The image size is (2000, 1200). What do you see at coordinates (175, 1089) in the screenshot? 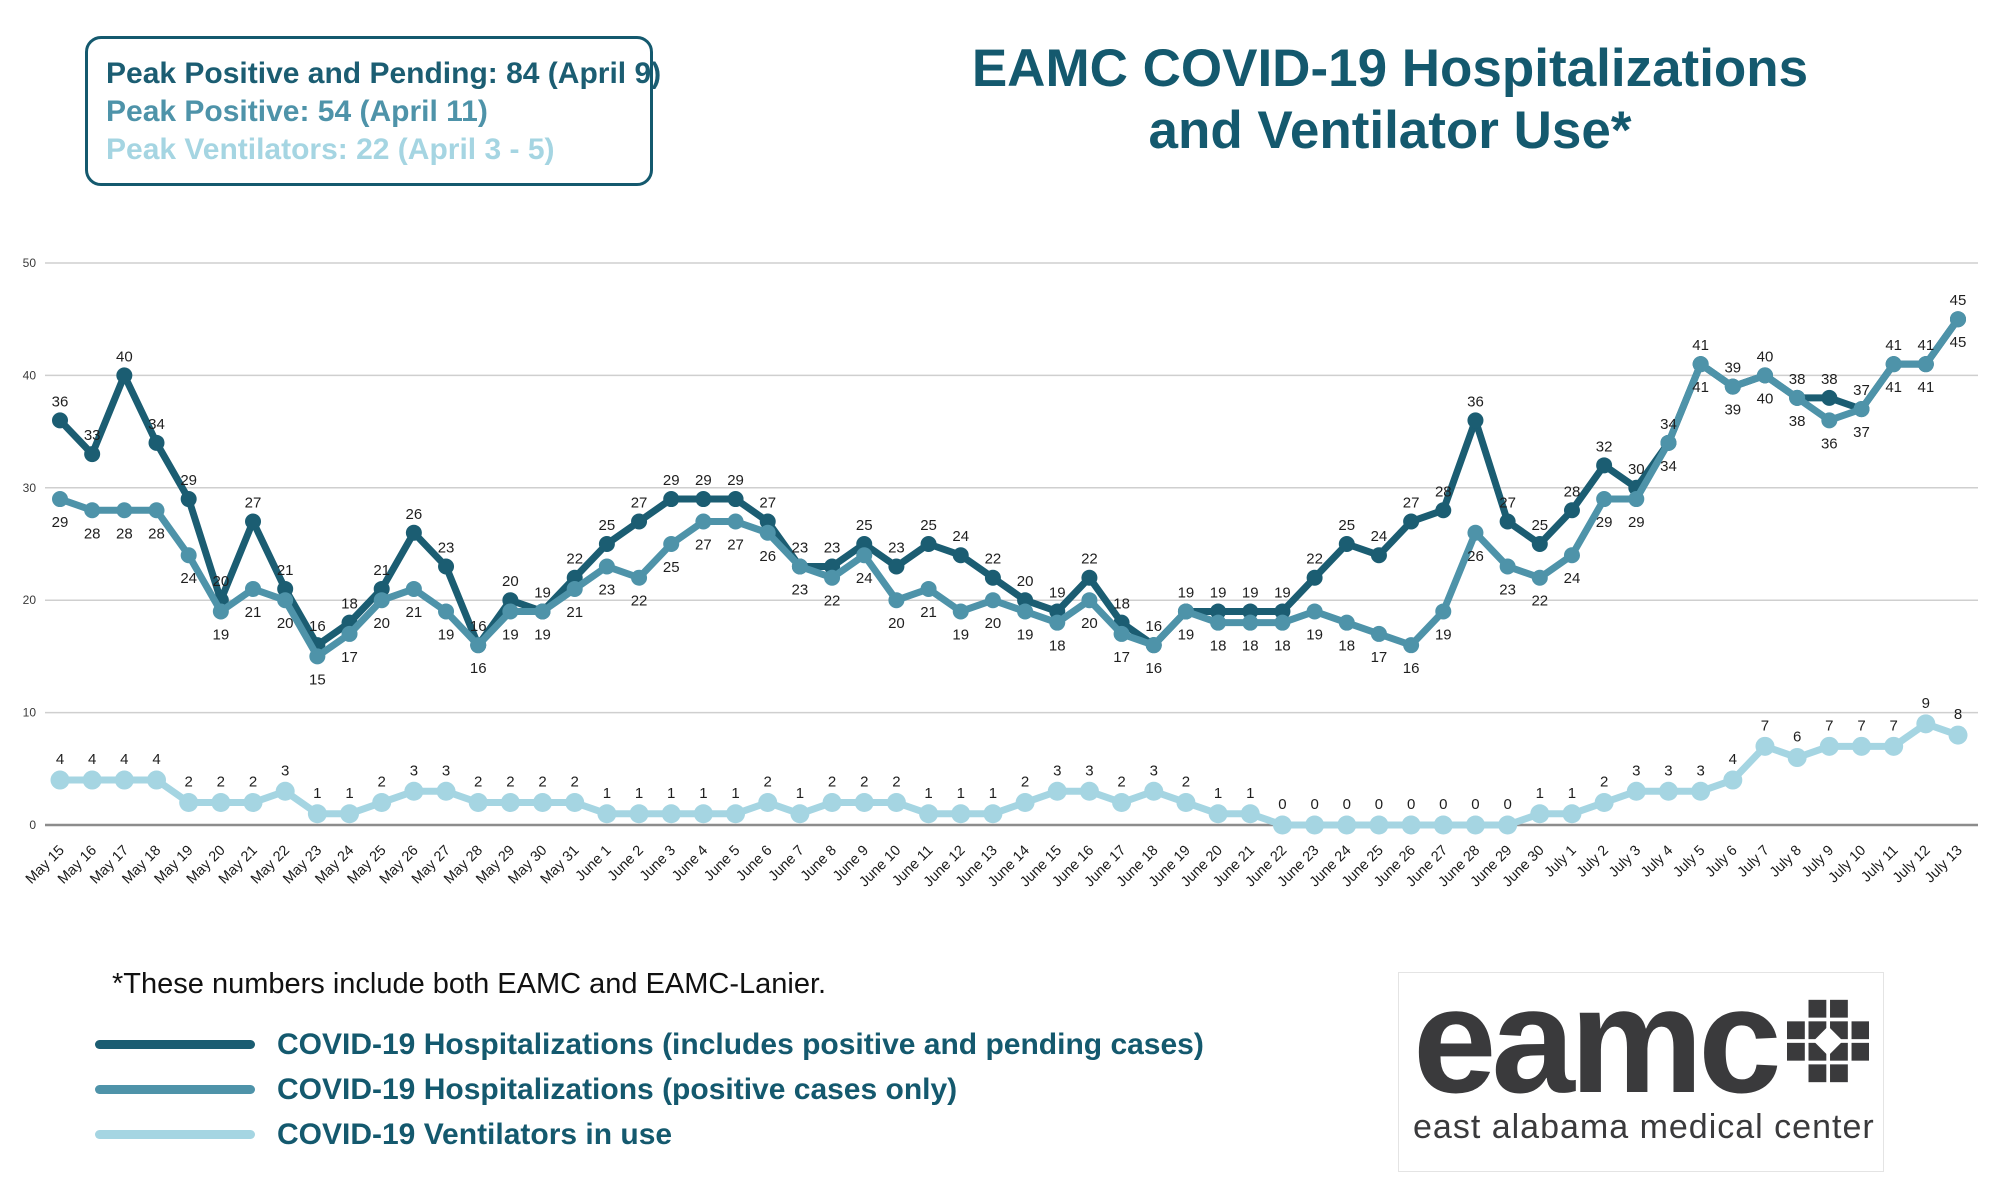
I see `legend-line-swatch-medium` at bounding box center [175, 1089].